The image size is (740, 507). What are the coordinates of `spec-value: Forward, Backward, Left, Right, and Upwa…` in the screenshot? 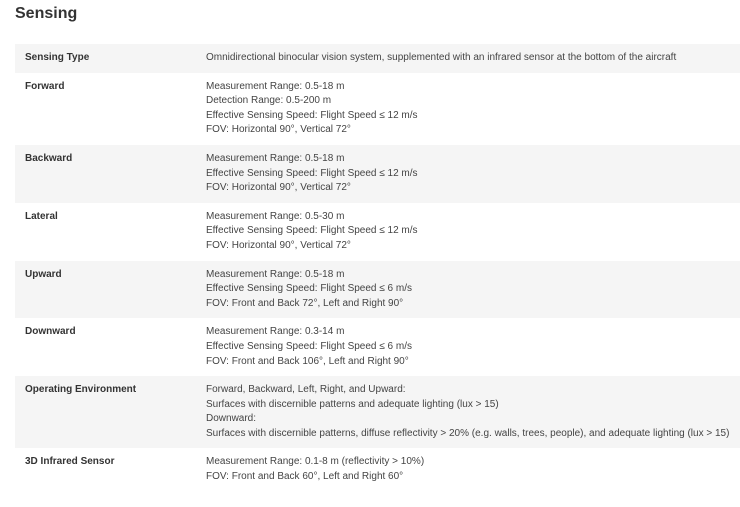 It's located at (467, 412).